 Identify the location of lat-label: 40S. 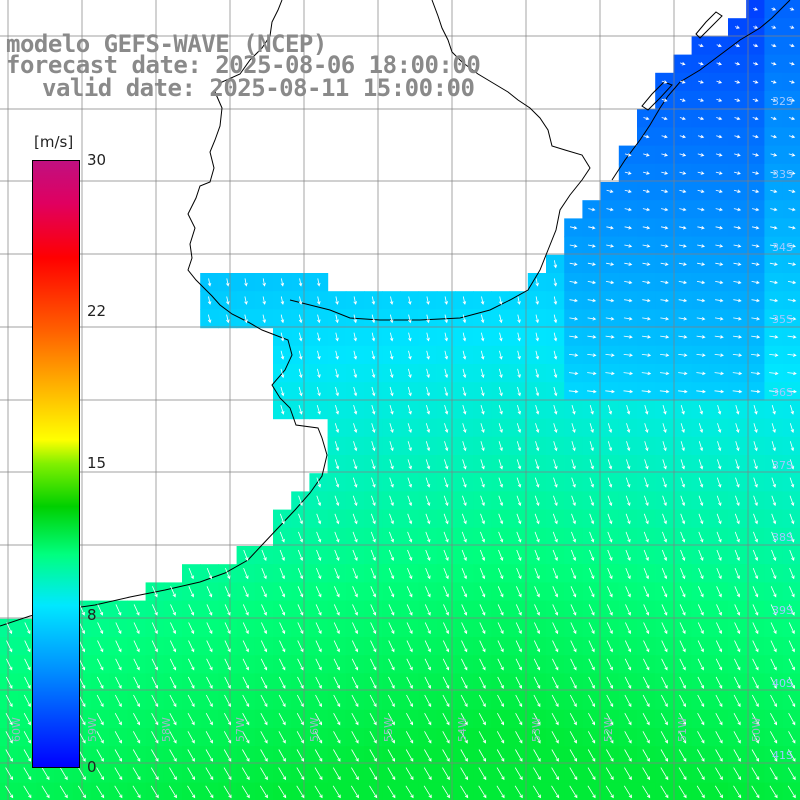
(782, 683).